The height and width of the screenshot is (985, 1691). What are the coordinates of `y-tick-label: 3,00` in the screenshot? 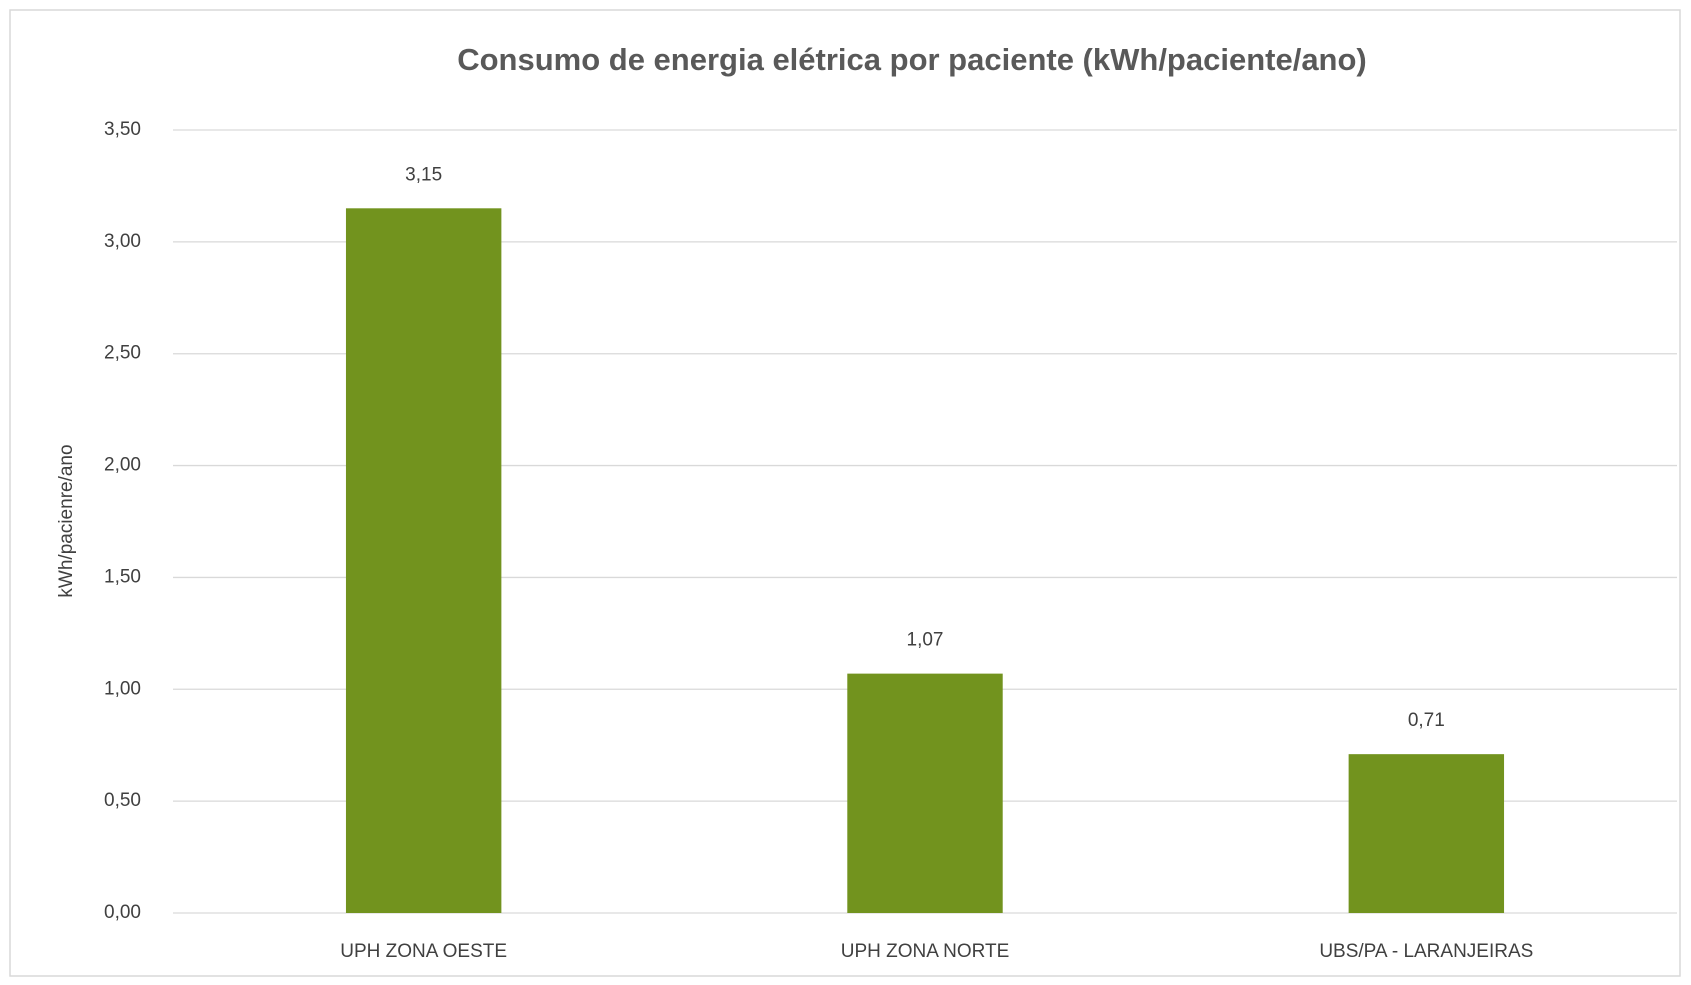 It's located at (122, 241).